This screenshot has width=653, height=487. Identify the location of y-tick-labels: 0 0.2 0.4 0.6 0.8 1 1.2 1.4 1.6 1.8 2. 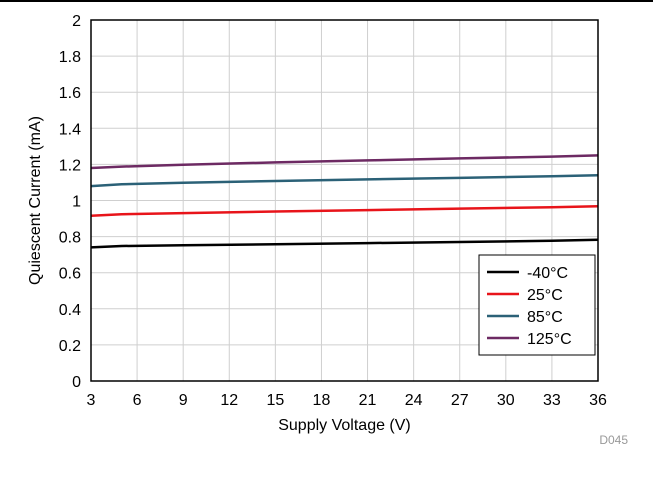
(70, 202).